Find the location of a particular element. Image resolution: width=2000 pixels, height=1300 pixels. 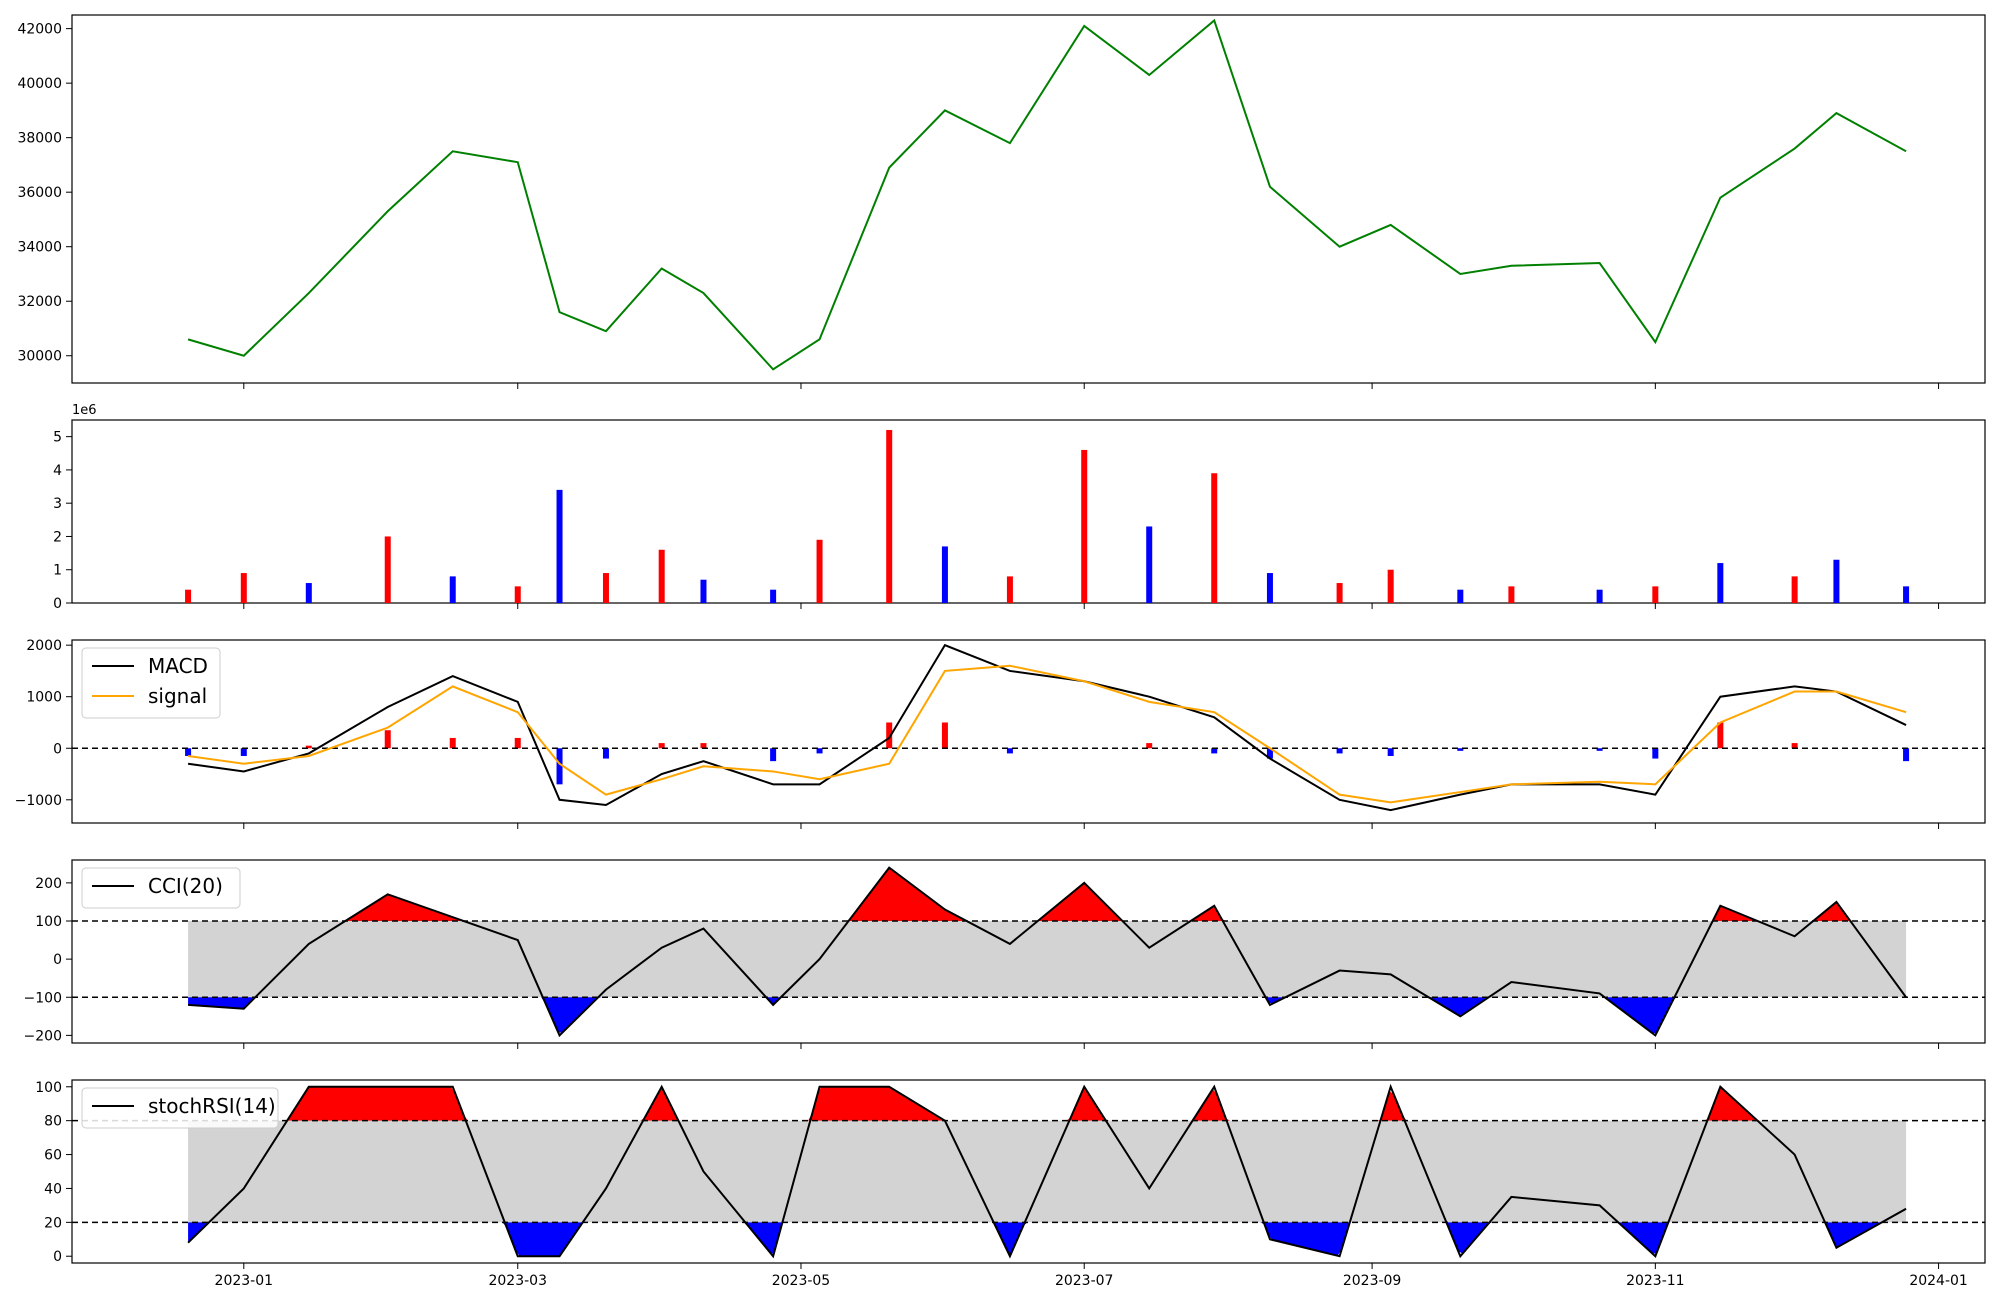

macd-panel: −1000 0 1000 2000 MACD signal is located at coordinates (1000, 731).